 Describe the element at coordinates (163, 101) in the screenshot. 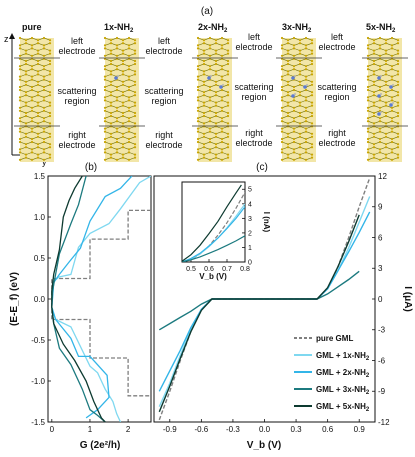

I see `scattering-label-b2: region` at that location.